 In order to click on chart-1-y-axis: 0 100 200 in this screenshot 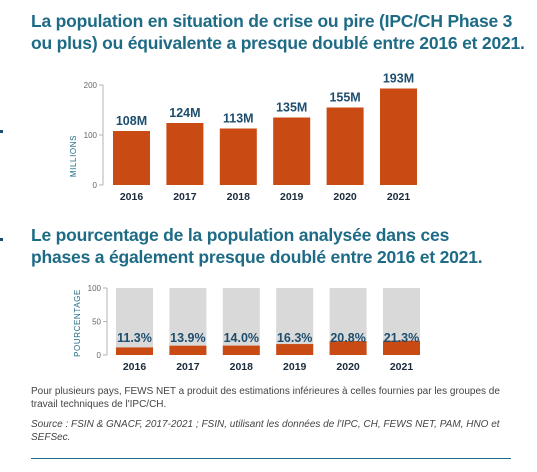, I will do `click(94, 135)`.